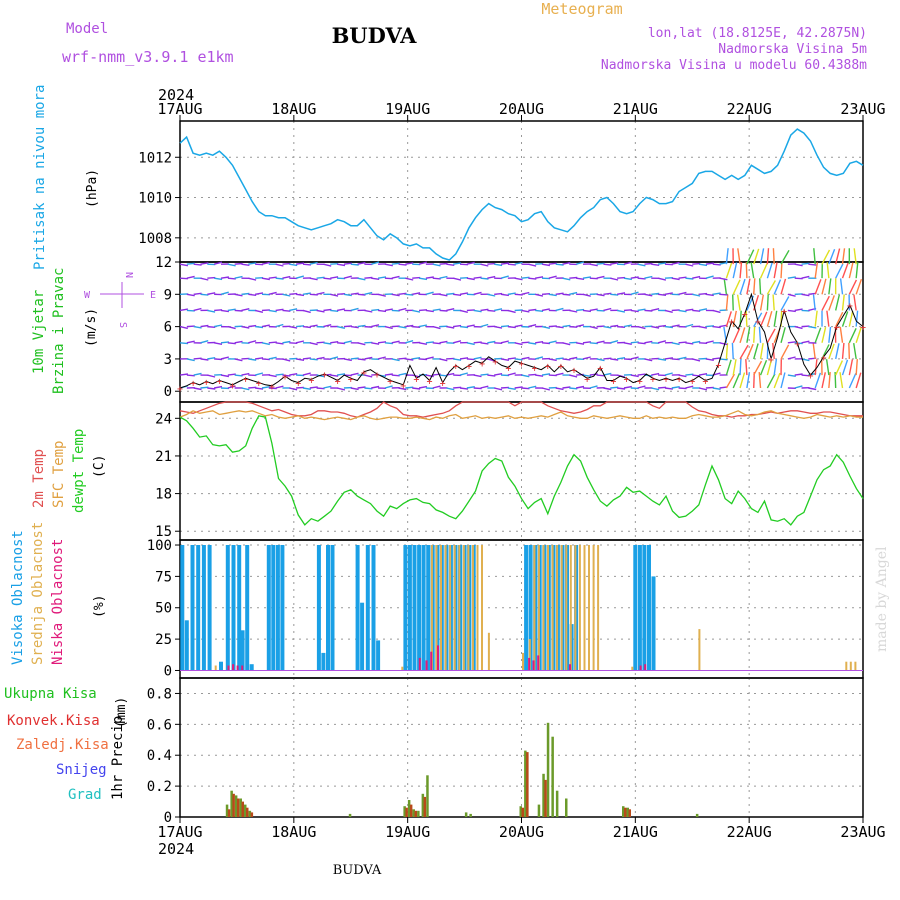  Describe the element at coordinates (635, 832) in the screenshot. I see `x-tick-label: 21AUG` at that location.